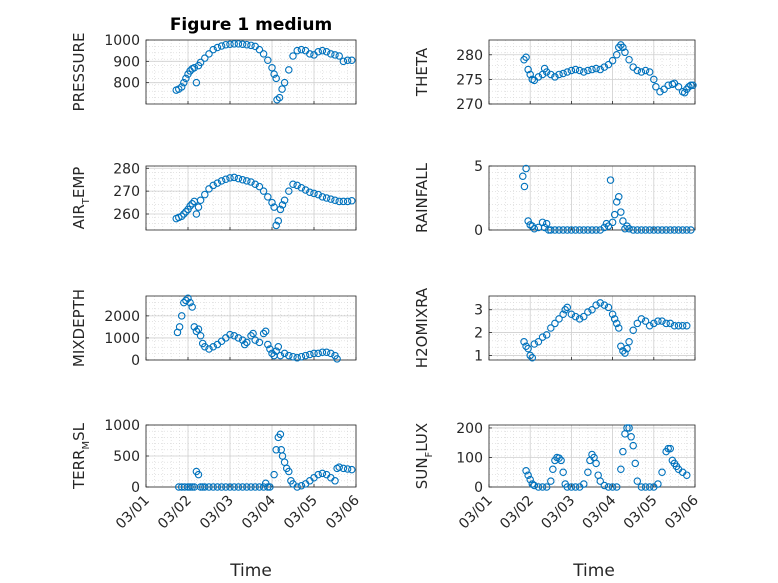  I want to click on x-tick-label: 03/06, so click(343, 512).